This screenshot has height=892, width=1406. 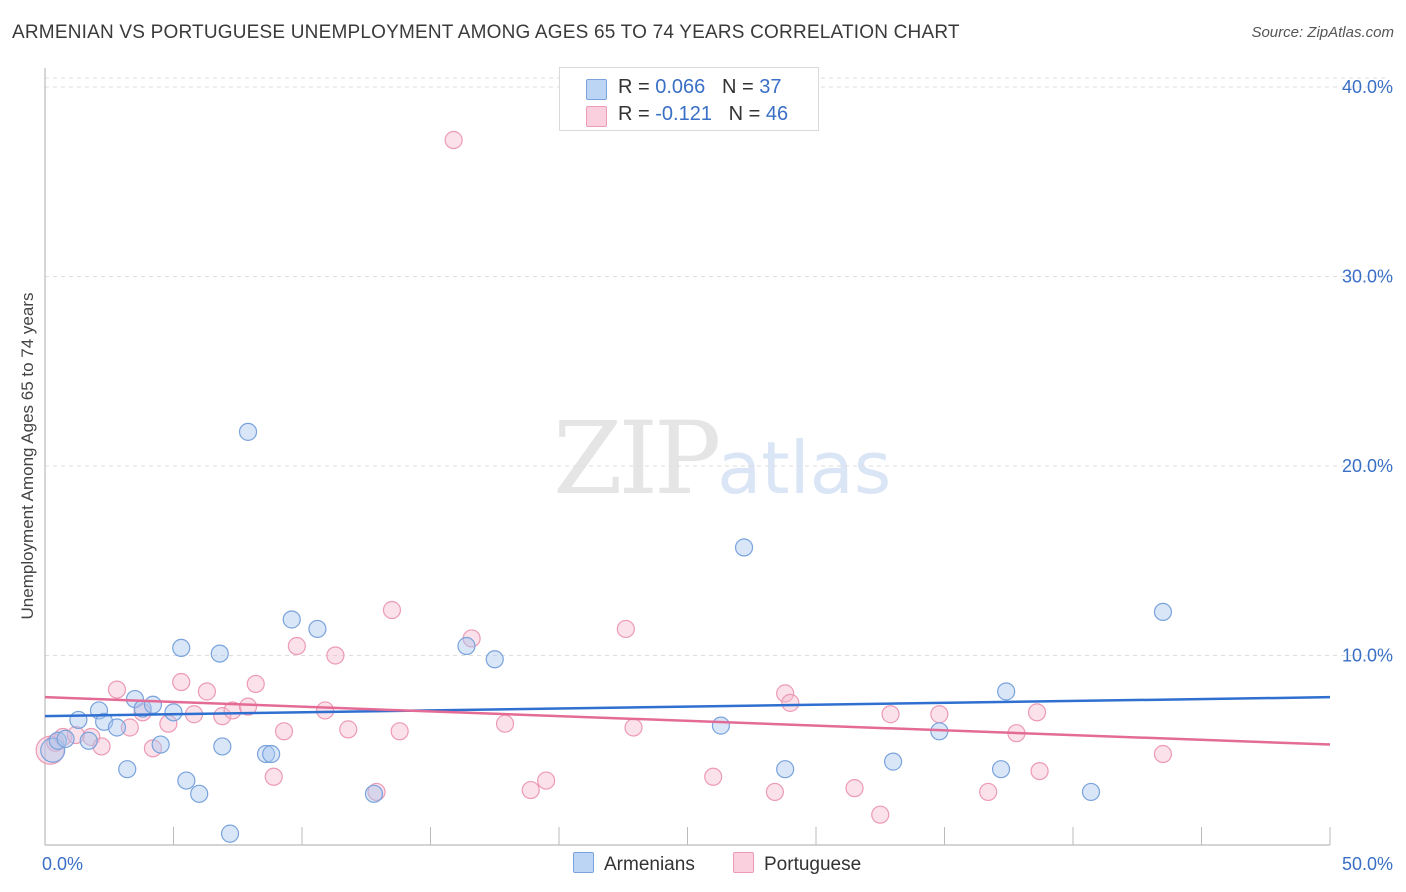 I want to click on trend-lines, so click(x=687, y=720).